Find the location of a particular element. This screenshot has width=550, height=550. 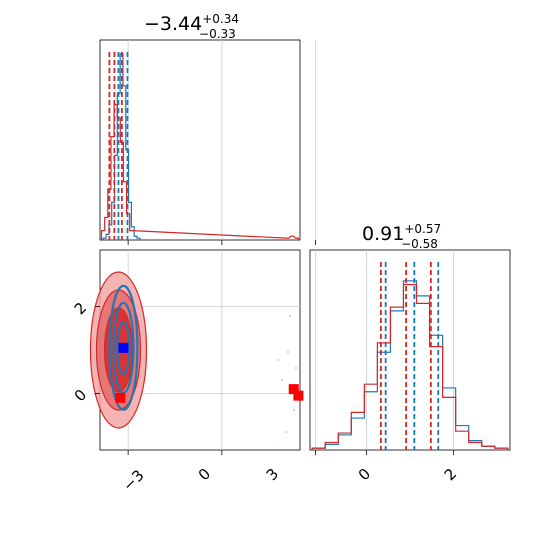

x2-tick-label-0: 0 is located at coordinates (364, 474).